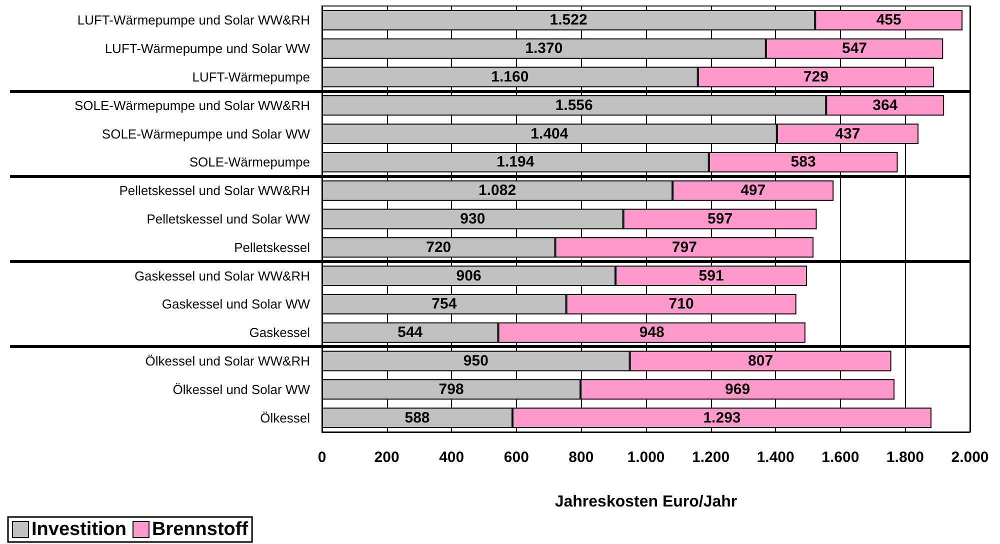 This screenshot has width=1000, height=544. What do you see at coordinates (711, 457) in the screenshot?
I see `x-tick-label: 1.200` at bounding box center [711, 457].